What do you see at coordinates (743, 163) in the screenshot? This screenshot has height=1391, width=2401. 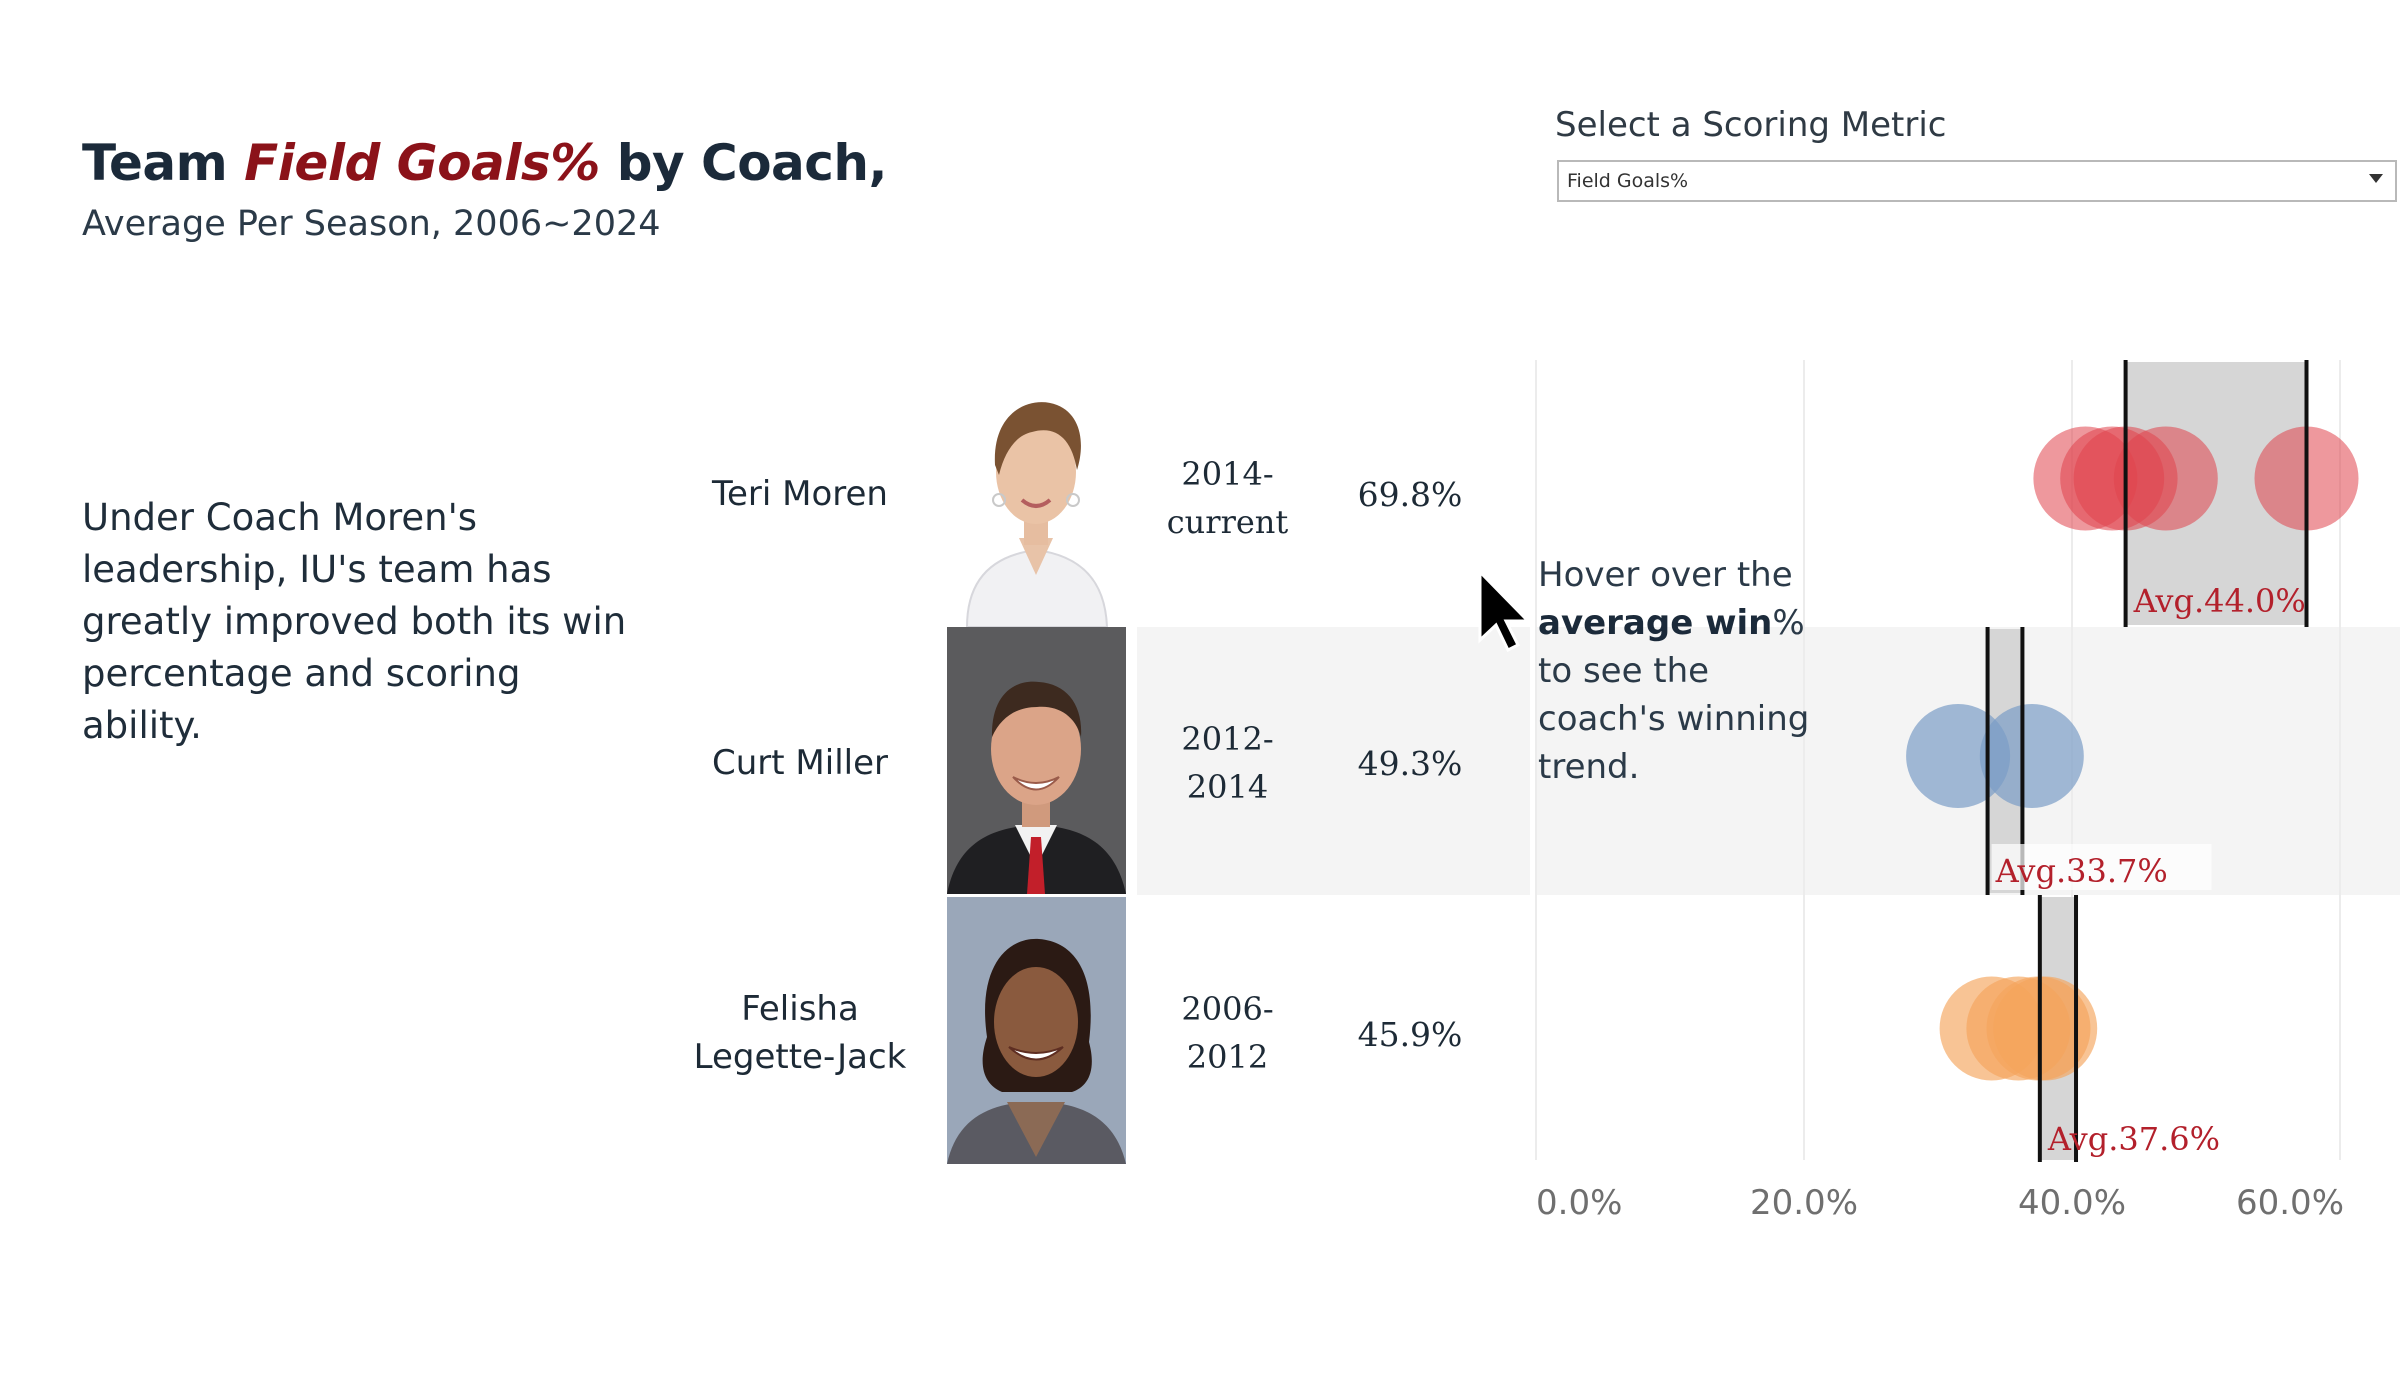 I see `title-suffix: by Coach,` at bounding box center [743, 163].